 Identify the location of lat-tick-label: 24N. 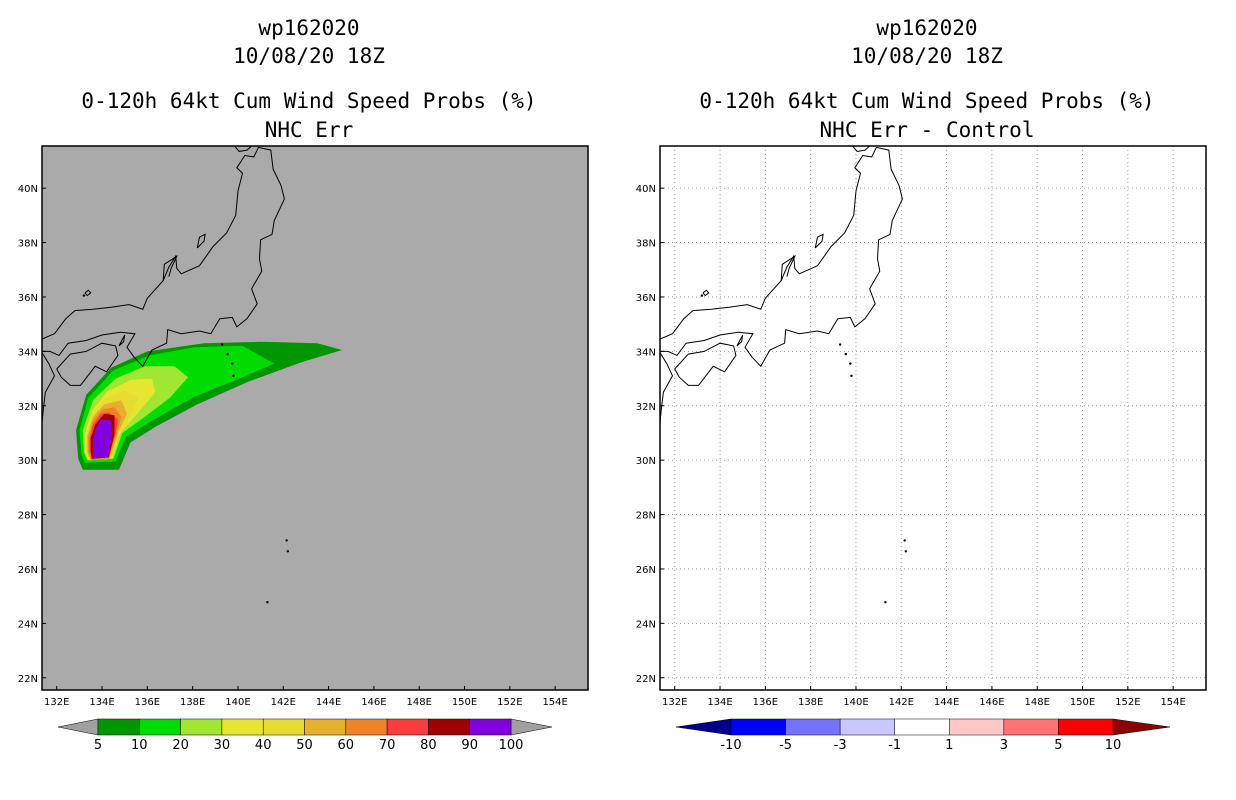
(646, 624).